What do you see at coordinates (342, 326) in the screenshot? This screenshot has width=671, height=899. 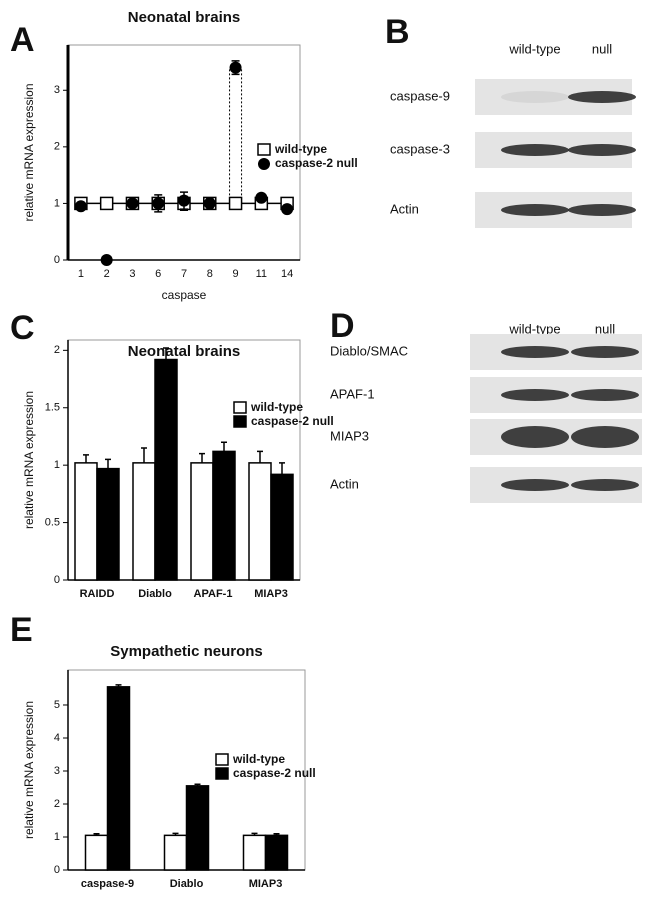 I see `panel-label: D` at bounding box center [342, 326].